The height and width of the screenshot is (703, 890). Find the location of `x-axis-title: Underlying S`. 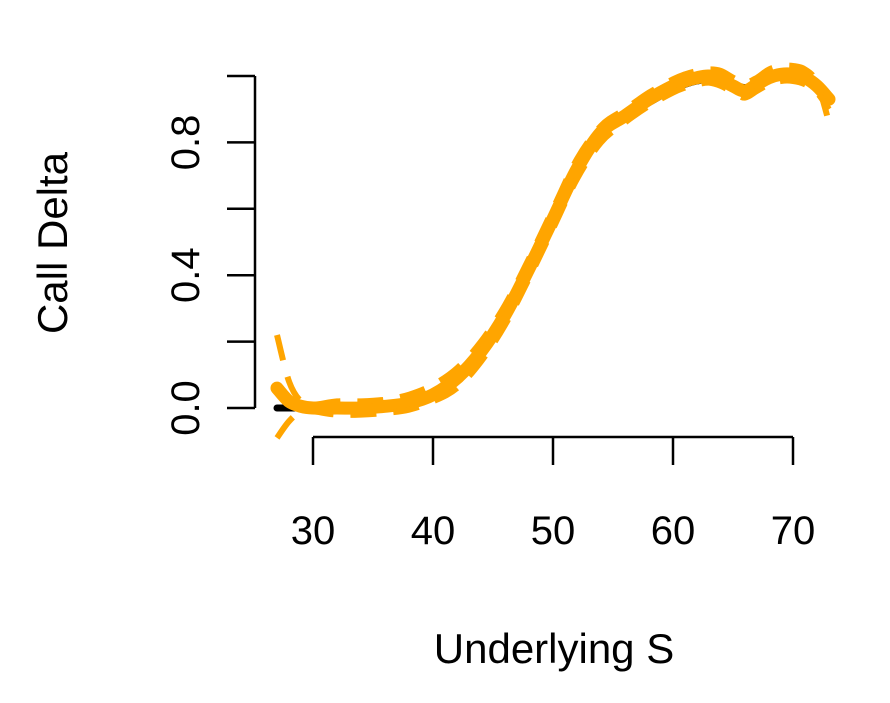

x-axis-title: Underlying S is located at coordinates (554, 648).